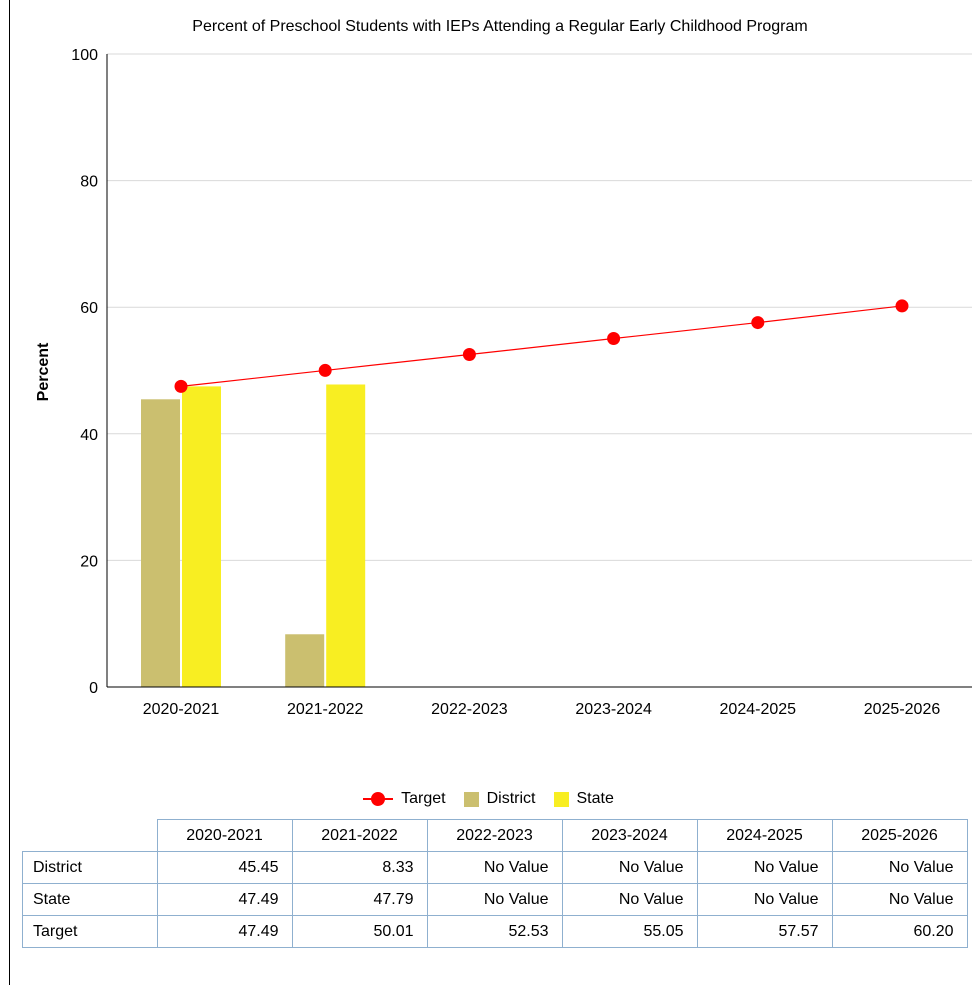 The width and height of the screenshot is (977, 985). I want to click on x-tick-label: 2022-2023, so click(469, 709).